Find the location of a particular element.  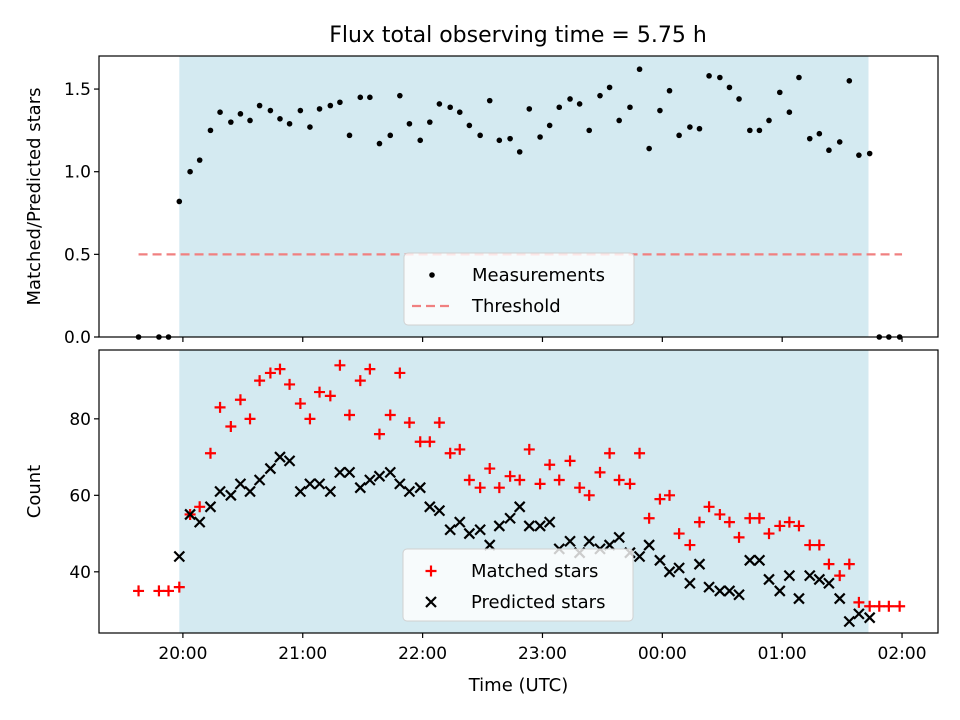

x-tick-label: 21:00 is located at coordinates (302, 654).